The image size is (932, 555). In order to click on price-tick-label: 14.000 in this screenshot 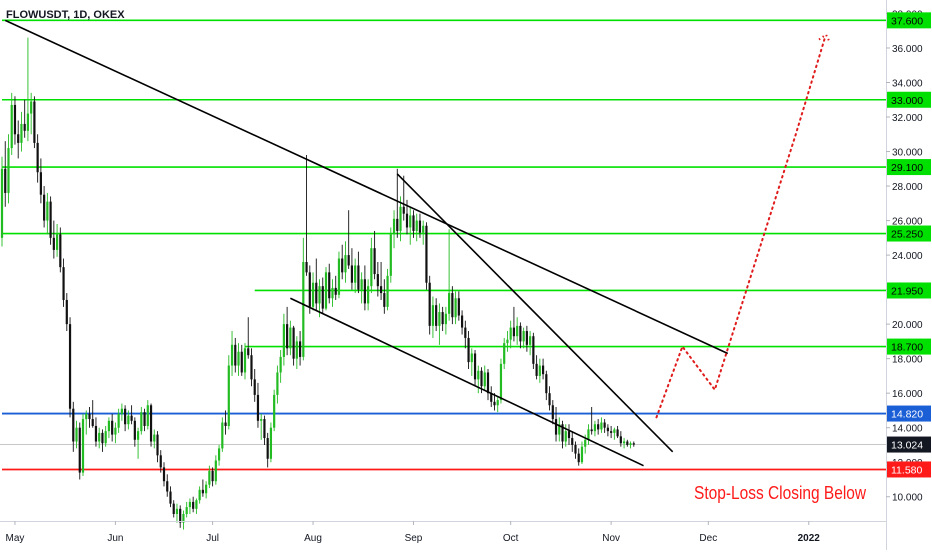, I will do `click(907, 429)`.